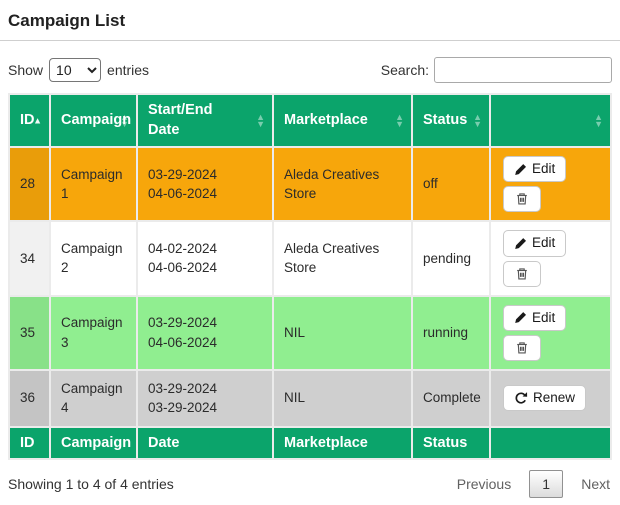  What do you see at coordinates (451, 258) in the screenshot?
I see `status-cell: pending` at bounding box center [451, 258].